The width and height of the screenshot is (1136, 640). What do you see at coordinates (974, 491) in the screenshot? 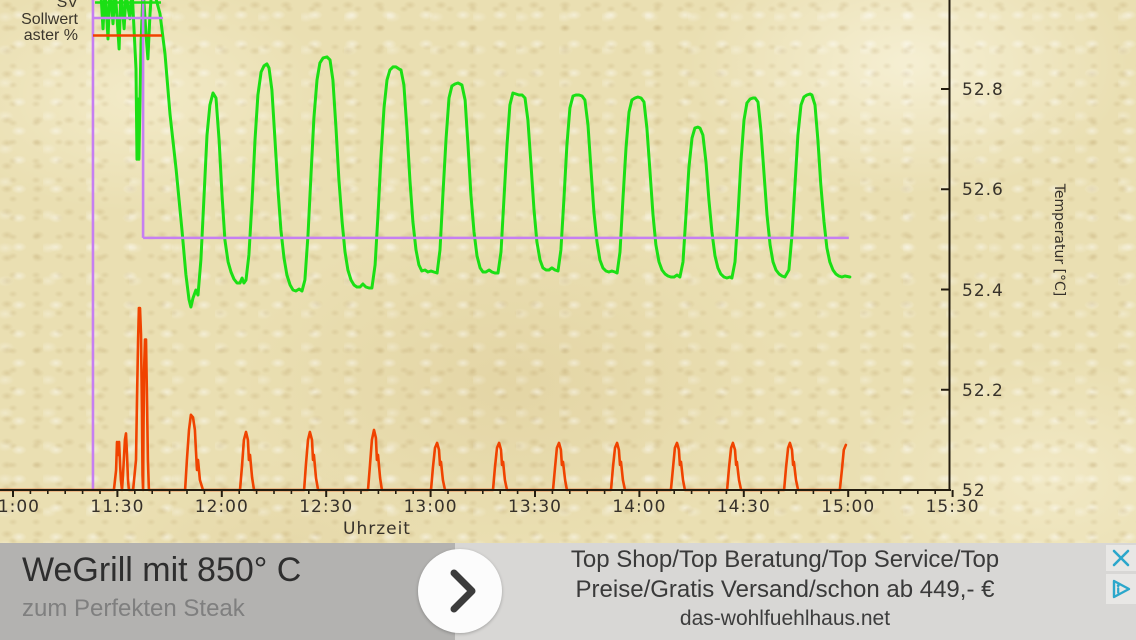
I see `y-tick-label: 52` at bounding box center [974, 491].